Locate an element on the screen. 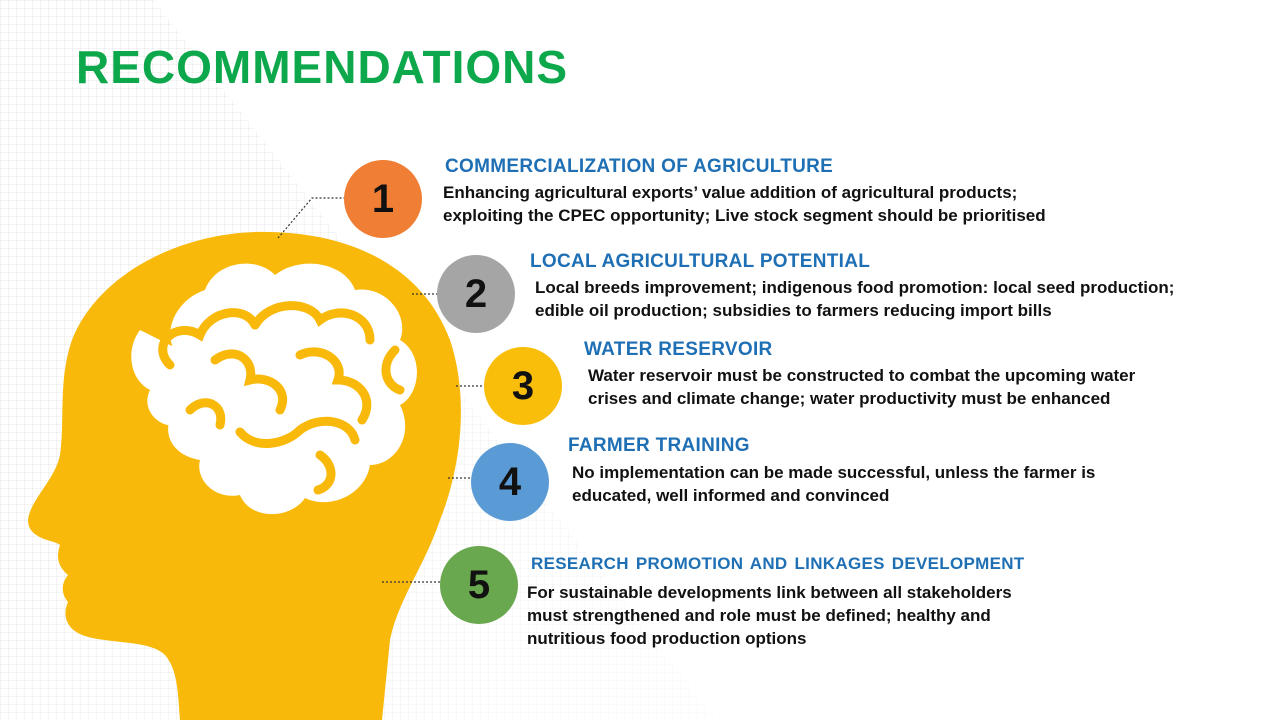 This screenshot has height=720, width=1280. heading-farmer-training: FARMER TRAINING is located at coordinates (659, 445).